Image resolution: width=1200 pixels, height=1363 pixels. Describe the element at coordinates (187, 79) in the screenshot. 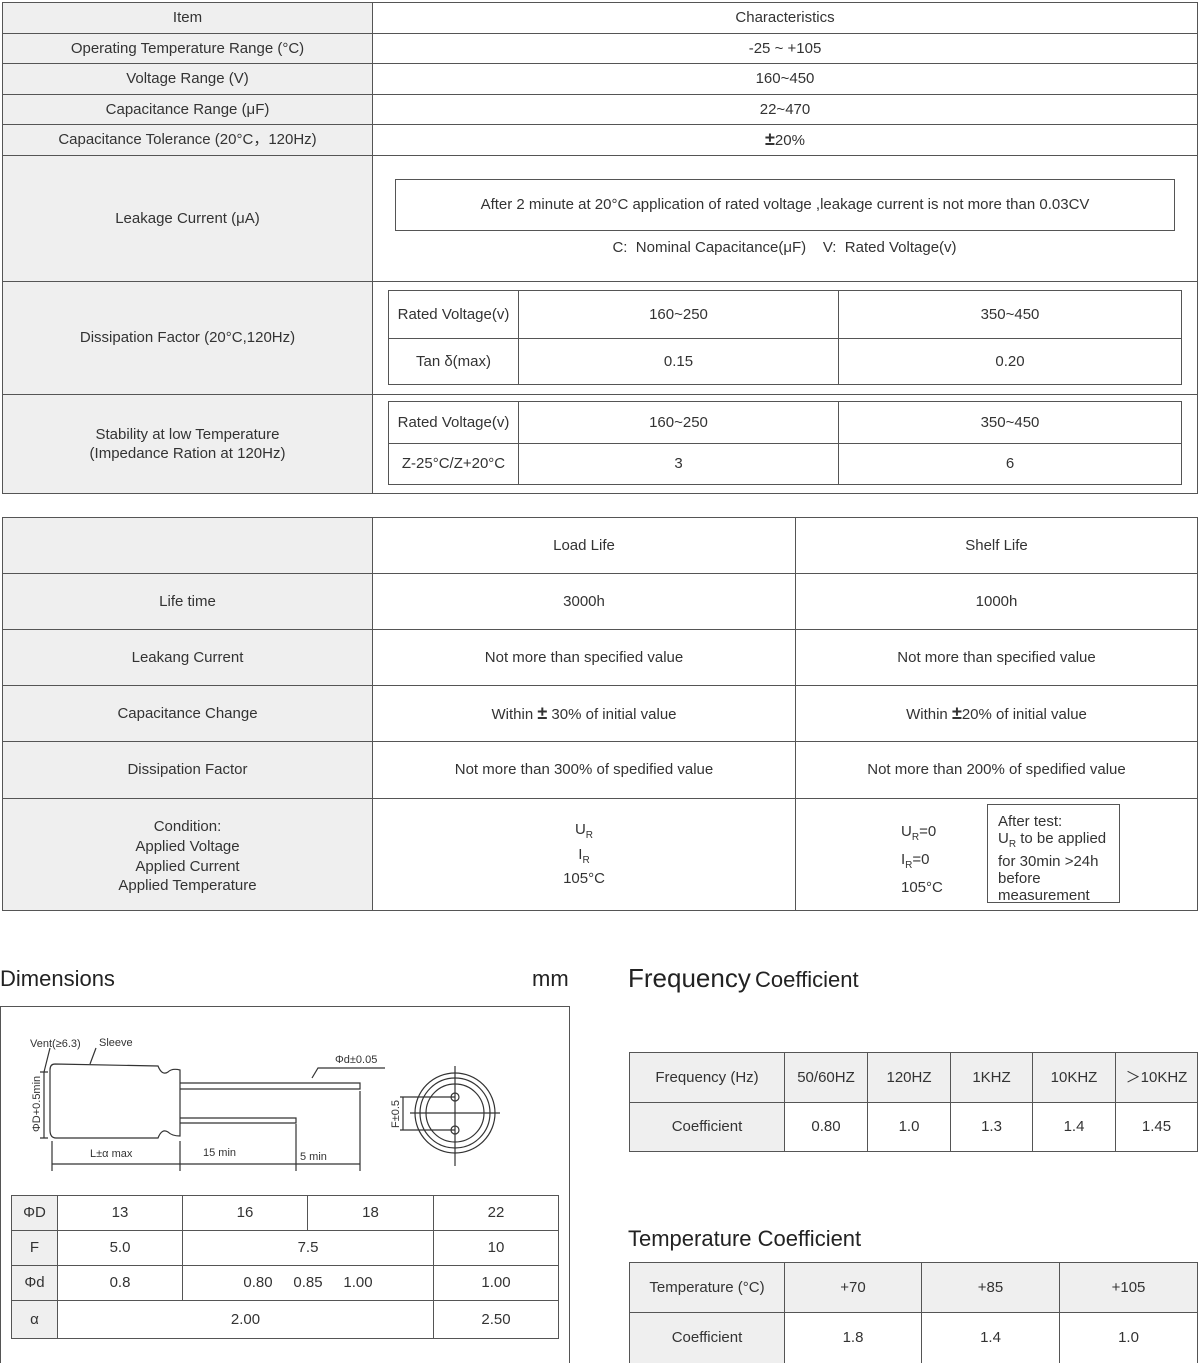

I see `row-label: Voltage Range (V)` at that location.